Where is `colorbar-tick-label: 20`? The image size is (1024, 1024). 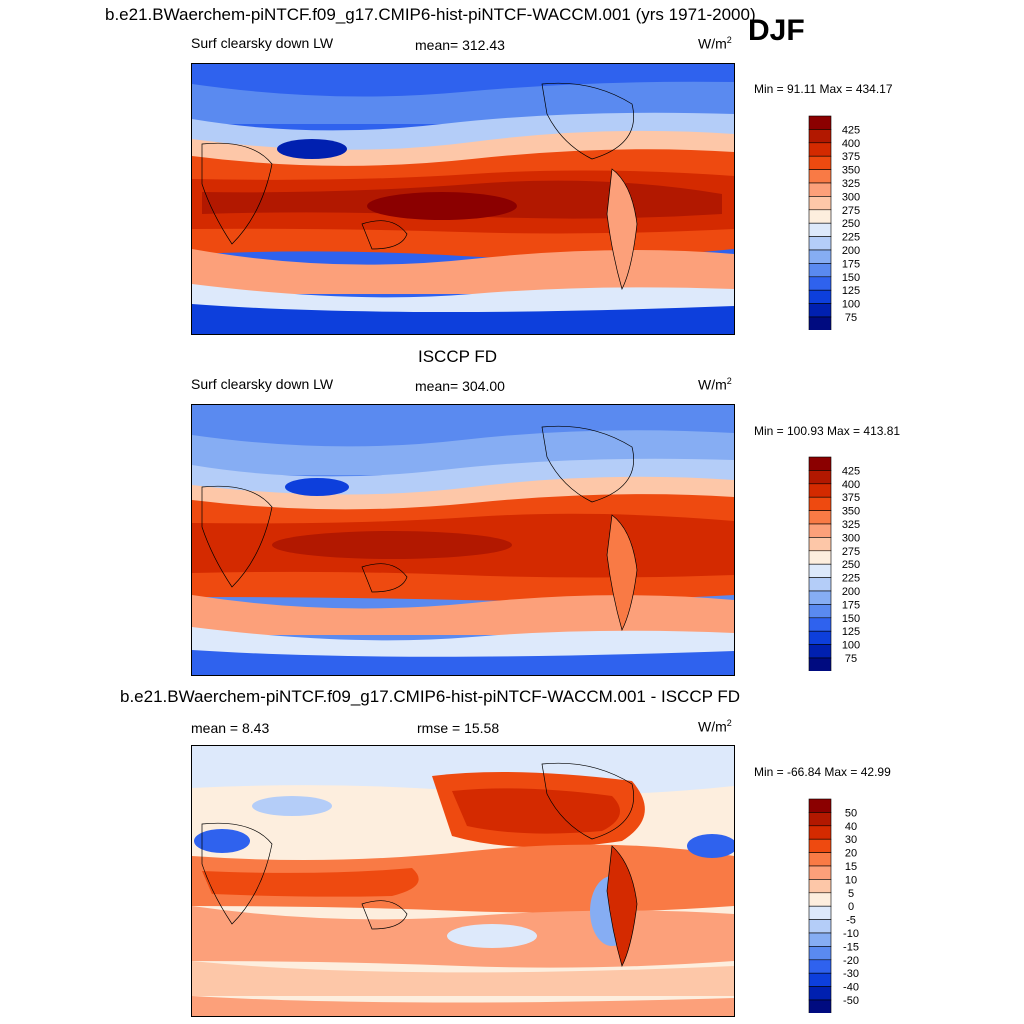 colorbar-tick-label: 20 is located at coordinates (851, 854).